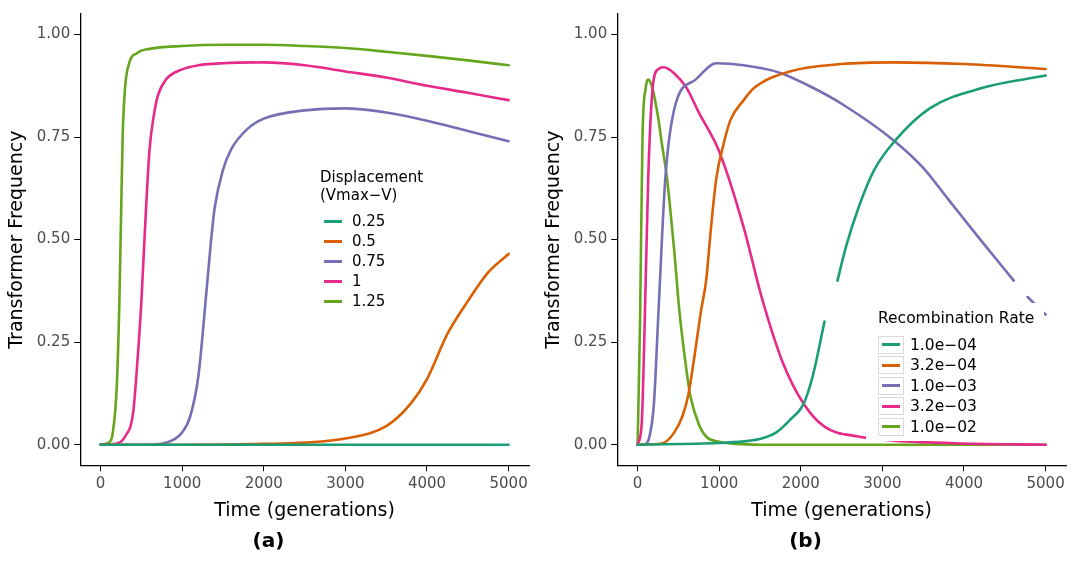 Image resolution: width=1074 pixels, height=580 pixels. What do you see at coordinates (943, 344) in the screenshot?
I see `legend-label: 1.0e−04` at bounding box center [943, 344].